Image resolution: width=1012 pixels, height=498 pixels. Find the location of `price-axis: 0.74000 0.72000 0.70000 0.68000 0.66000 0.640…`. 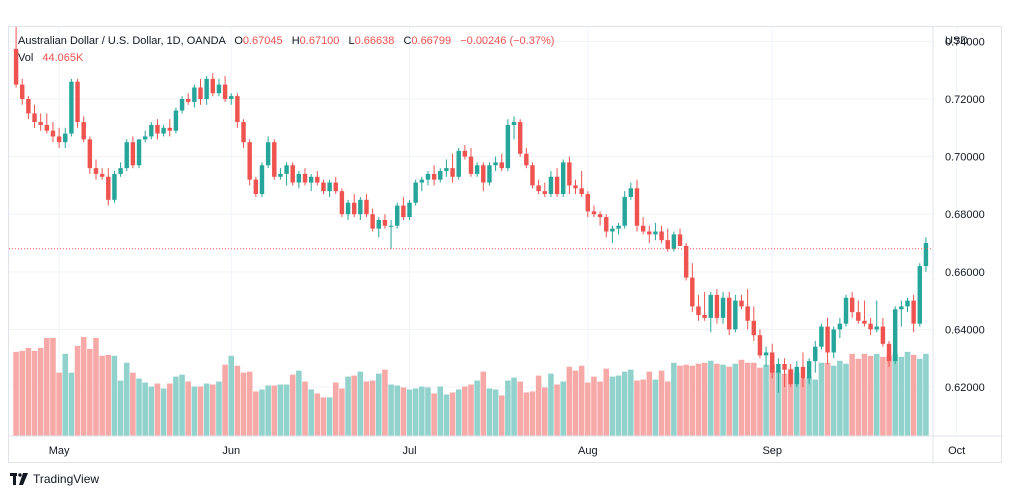

price-axis: 0.74000 0.72000 0.70000 0.68000 0.66000 0.640… is located at coordinates (965, 215).